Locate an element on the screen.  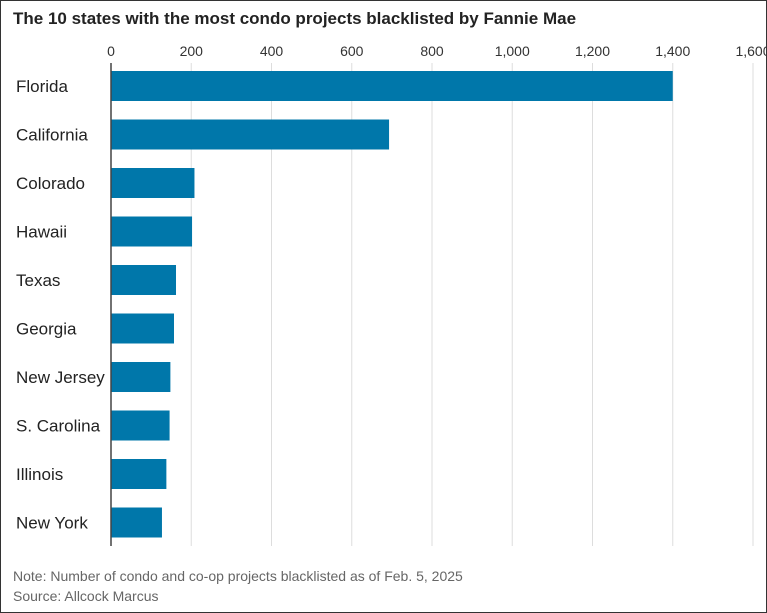
category-label: Colorado is located at coordinates (50, 183).